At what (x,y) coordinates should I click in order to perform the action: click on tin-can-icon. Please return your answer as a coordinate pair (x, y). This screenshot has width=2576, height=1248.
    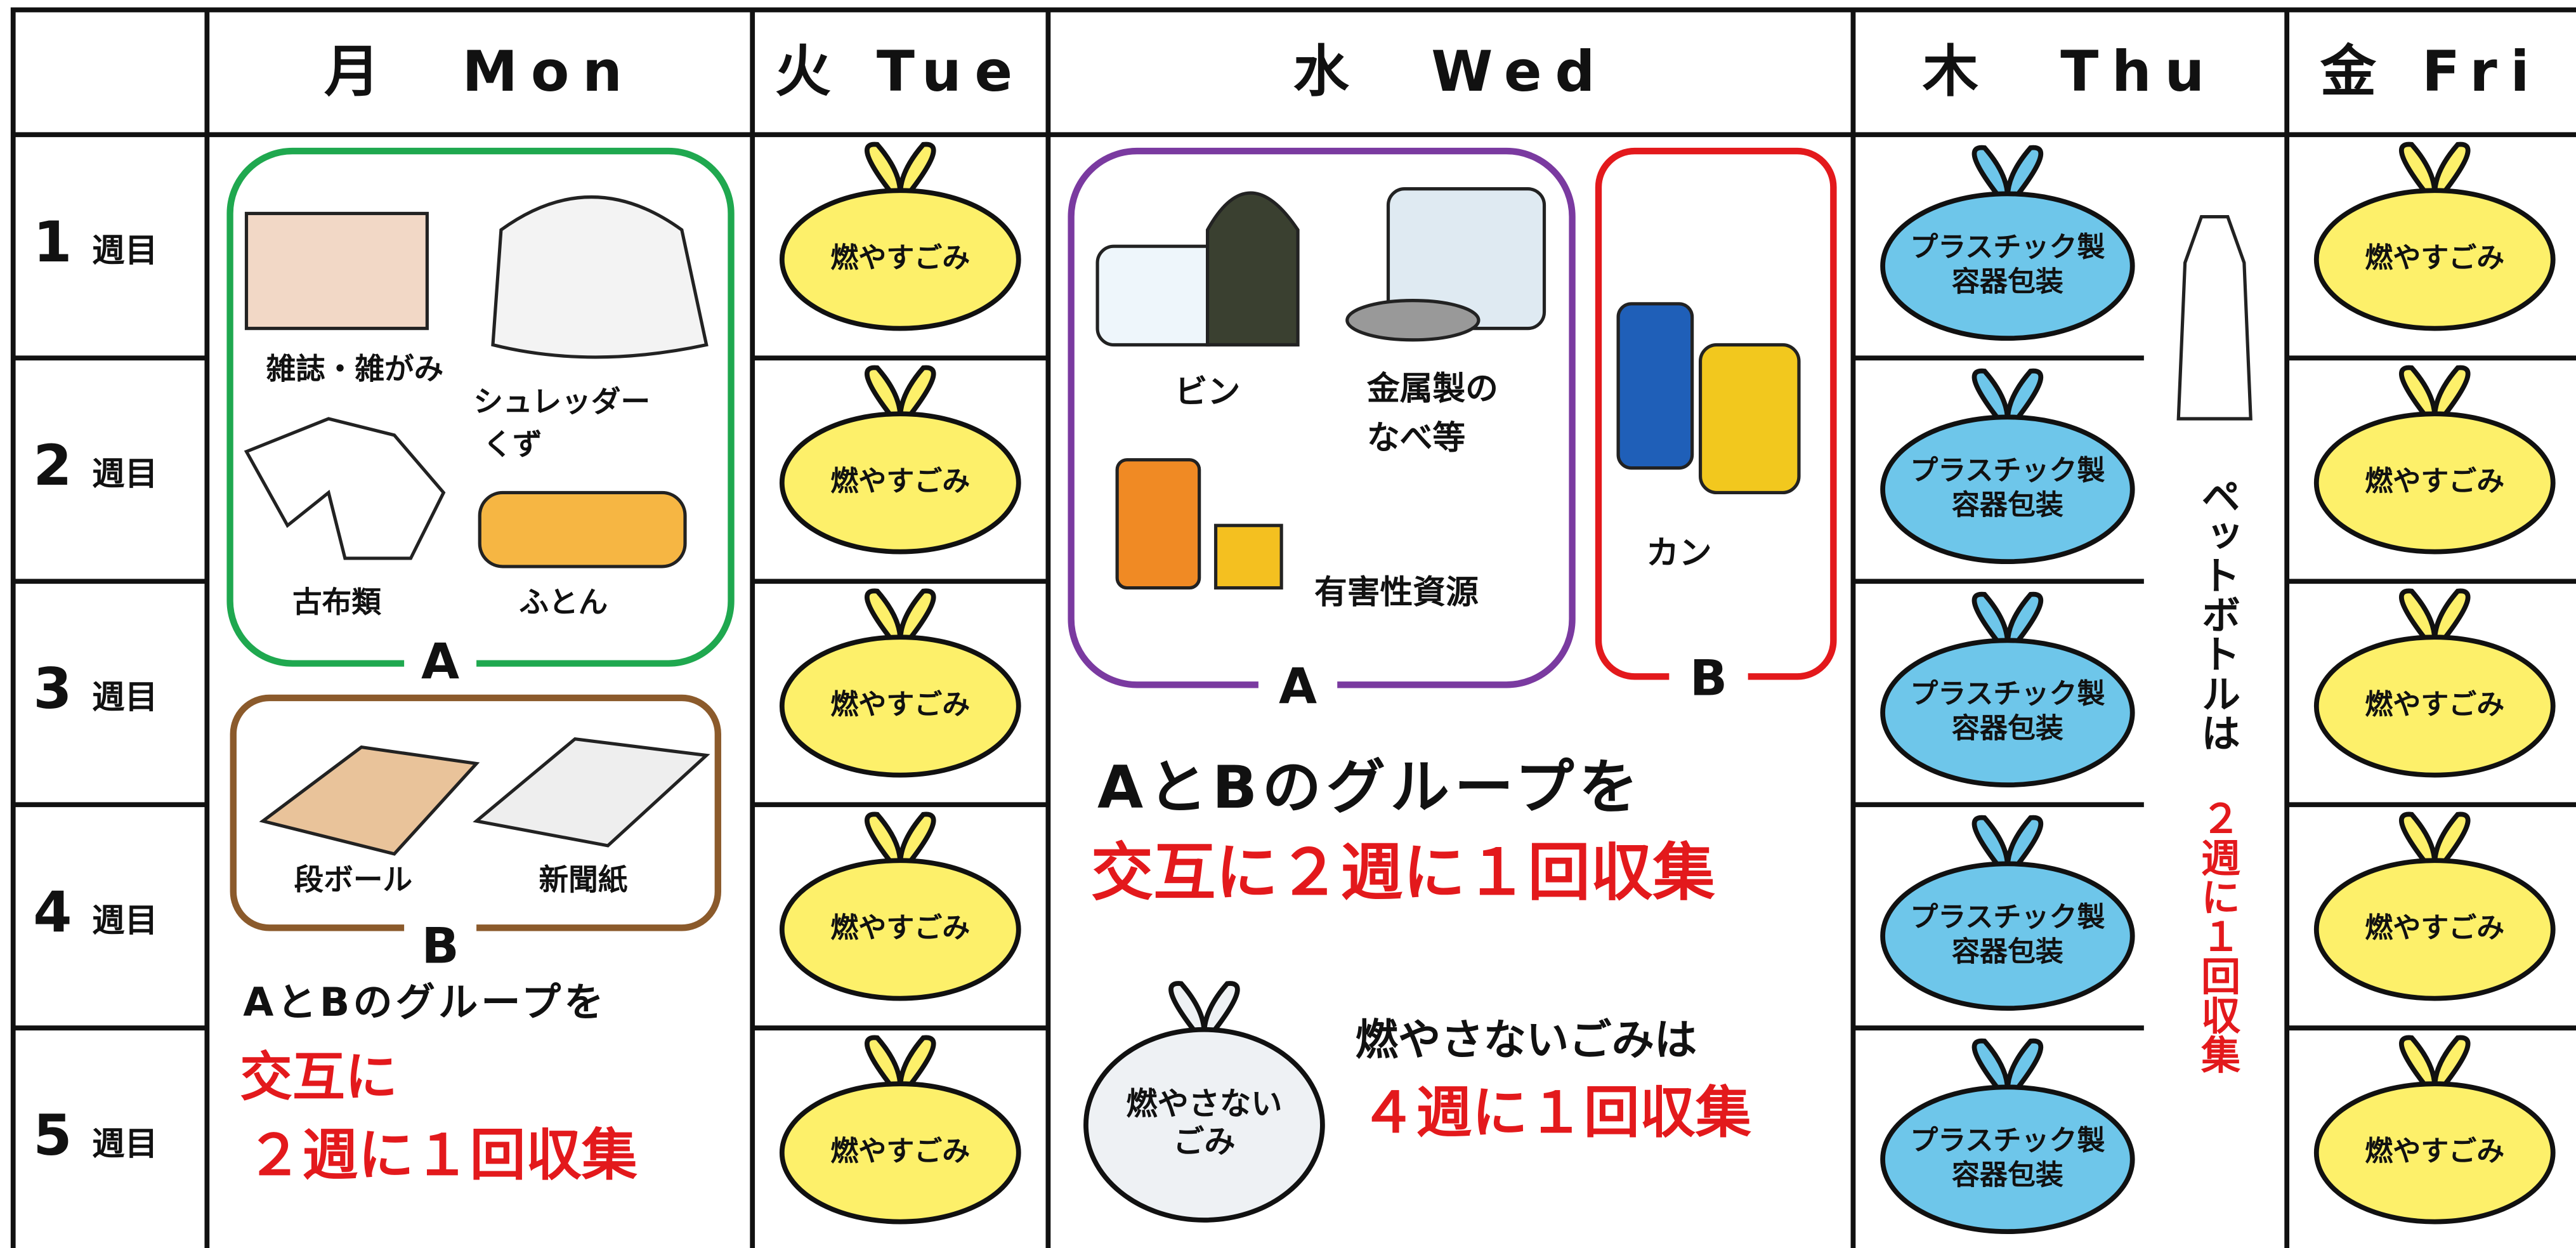
    Looking at the image, I should click on (1750, 419).